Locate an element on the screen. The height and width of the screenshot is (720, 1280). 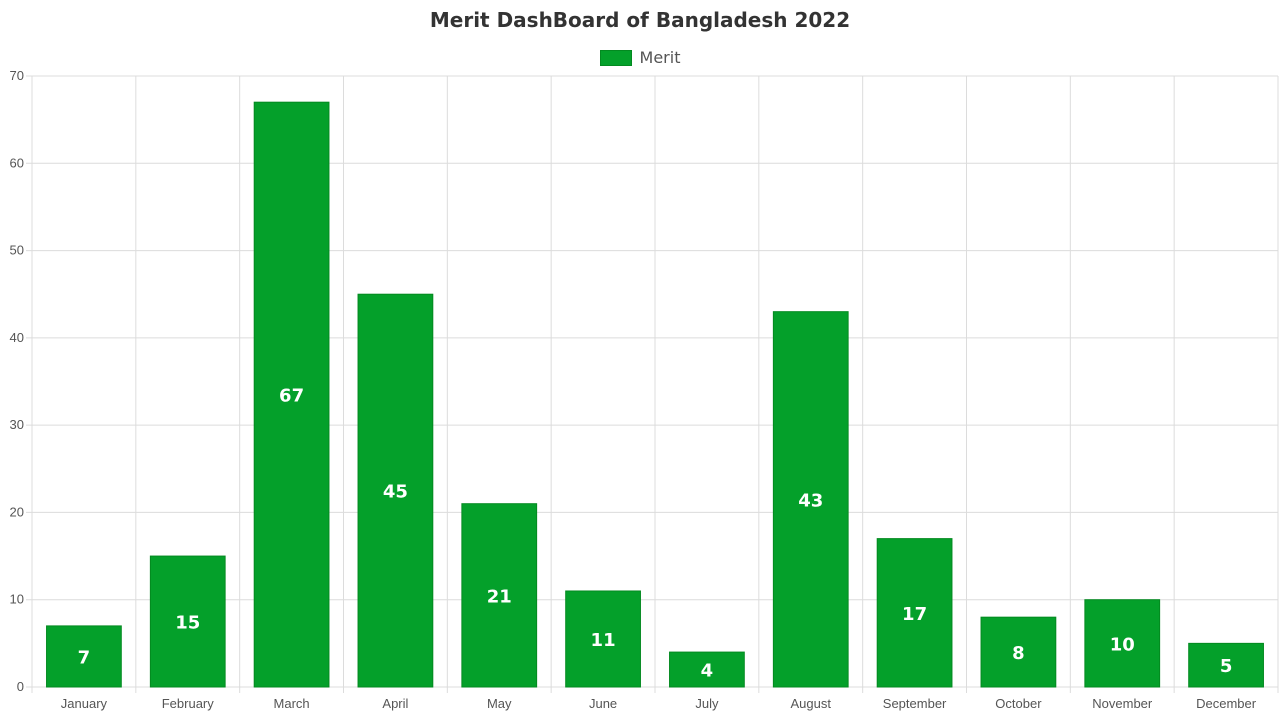
bar-value-label: 5 is located at coordinates (1226, 666).